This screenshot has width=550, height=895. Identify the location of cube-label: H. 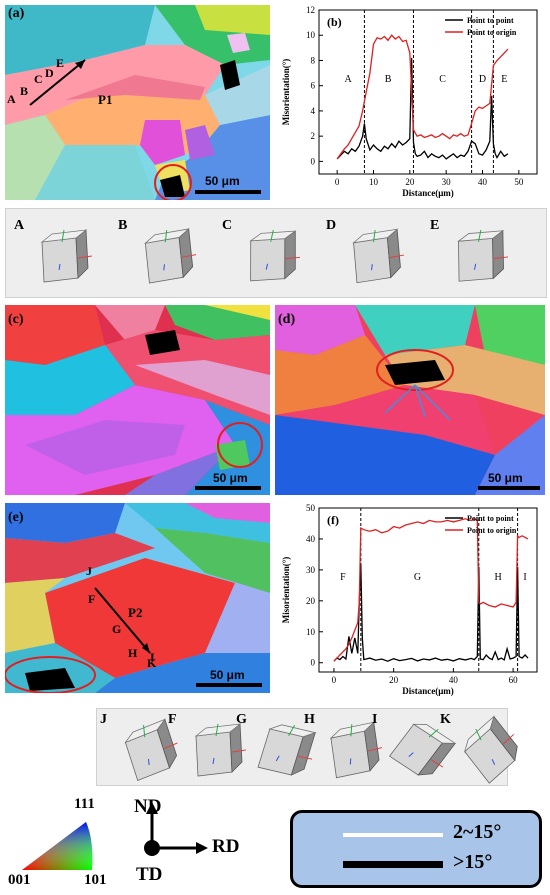
(309, 719).